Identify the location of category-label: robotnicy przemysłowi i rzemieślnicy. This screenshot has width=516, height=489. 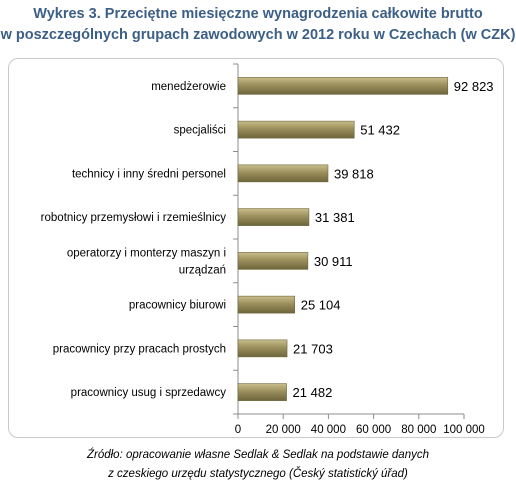
(134, 218).